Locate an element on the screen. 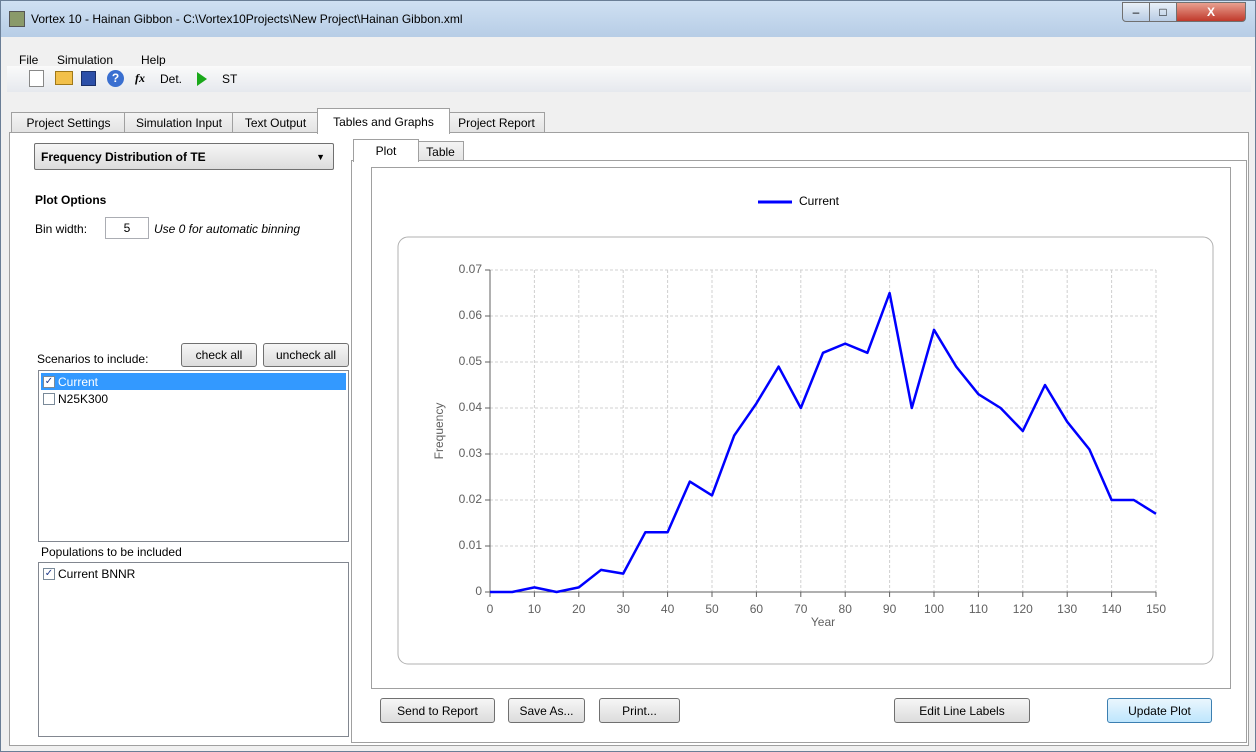 The width and height of the screenshot is (1256, 752). minimize-button: – is located at coordinates (1136, 12).